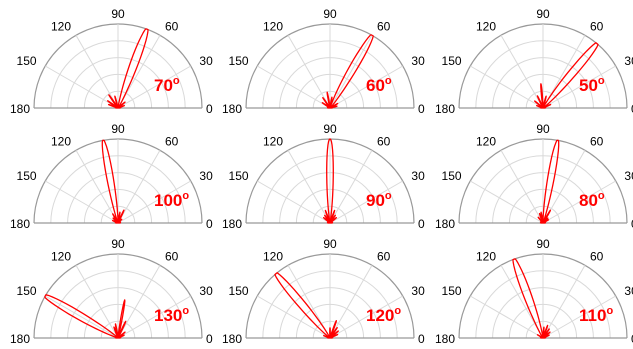  What do you see at coordinates (592, 200) in the screenshot?
I see `steer-angle-label-80: 80o` at bounding box center [592, 200].